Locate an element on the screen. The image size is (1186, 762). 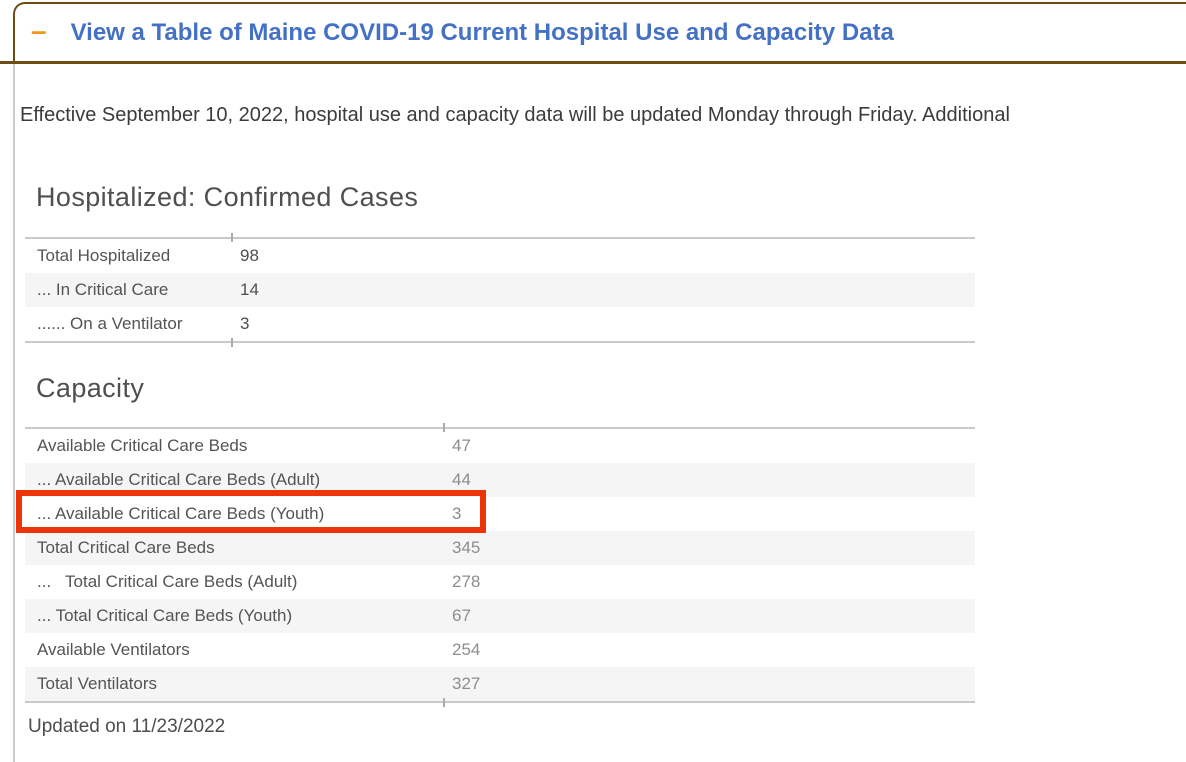
row-label: Available Ventilators is located at coordinates (113, 649).